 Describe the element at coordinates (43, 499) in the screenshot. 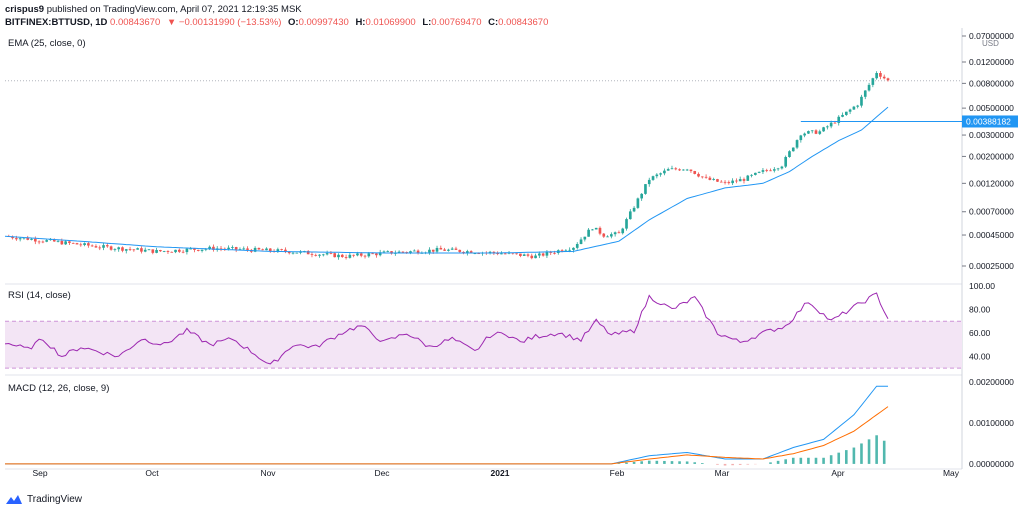

I see `footer-brand: TradingView` at that location.